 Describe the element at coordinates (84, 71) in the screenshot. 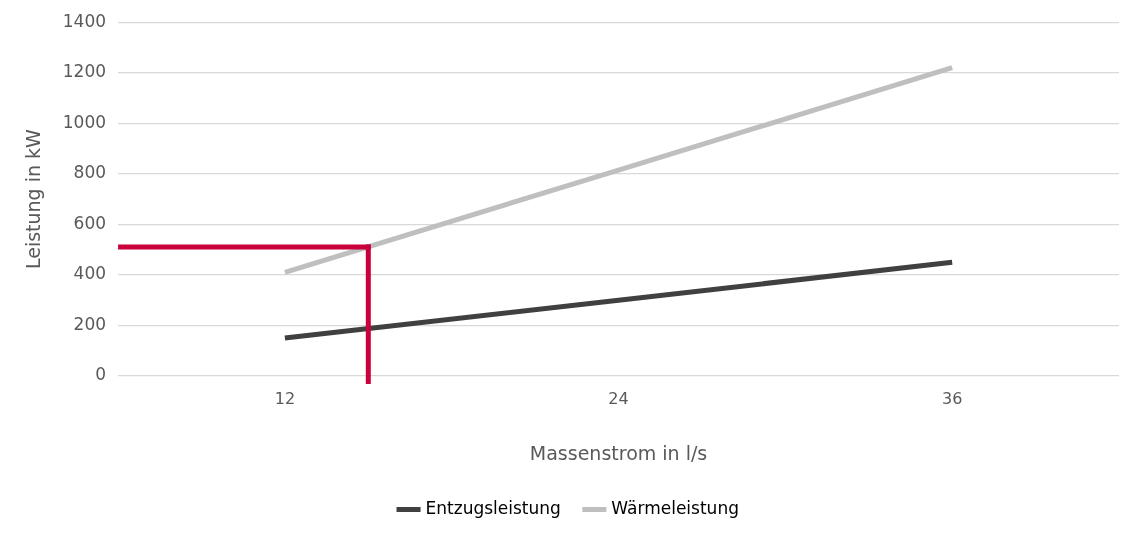

I see `y-tick-label: 1200` at that location.